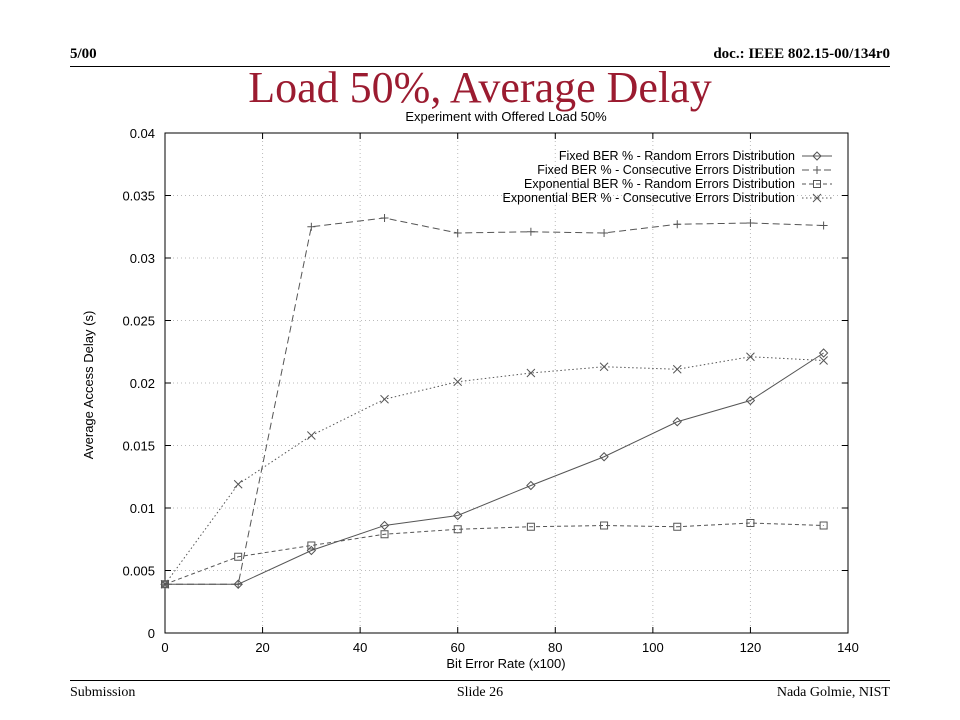  Describe the element at coordinates (262, 647) in the screenshot. I see `x-tick-label: 20` at that location.